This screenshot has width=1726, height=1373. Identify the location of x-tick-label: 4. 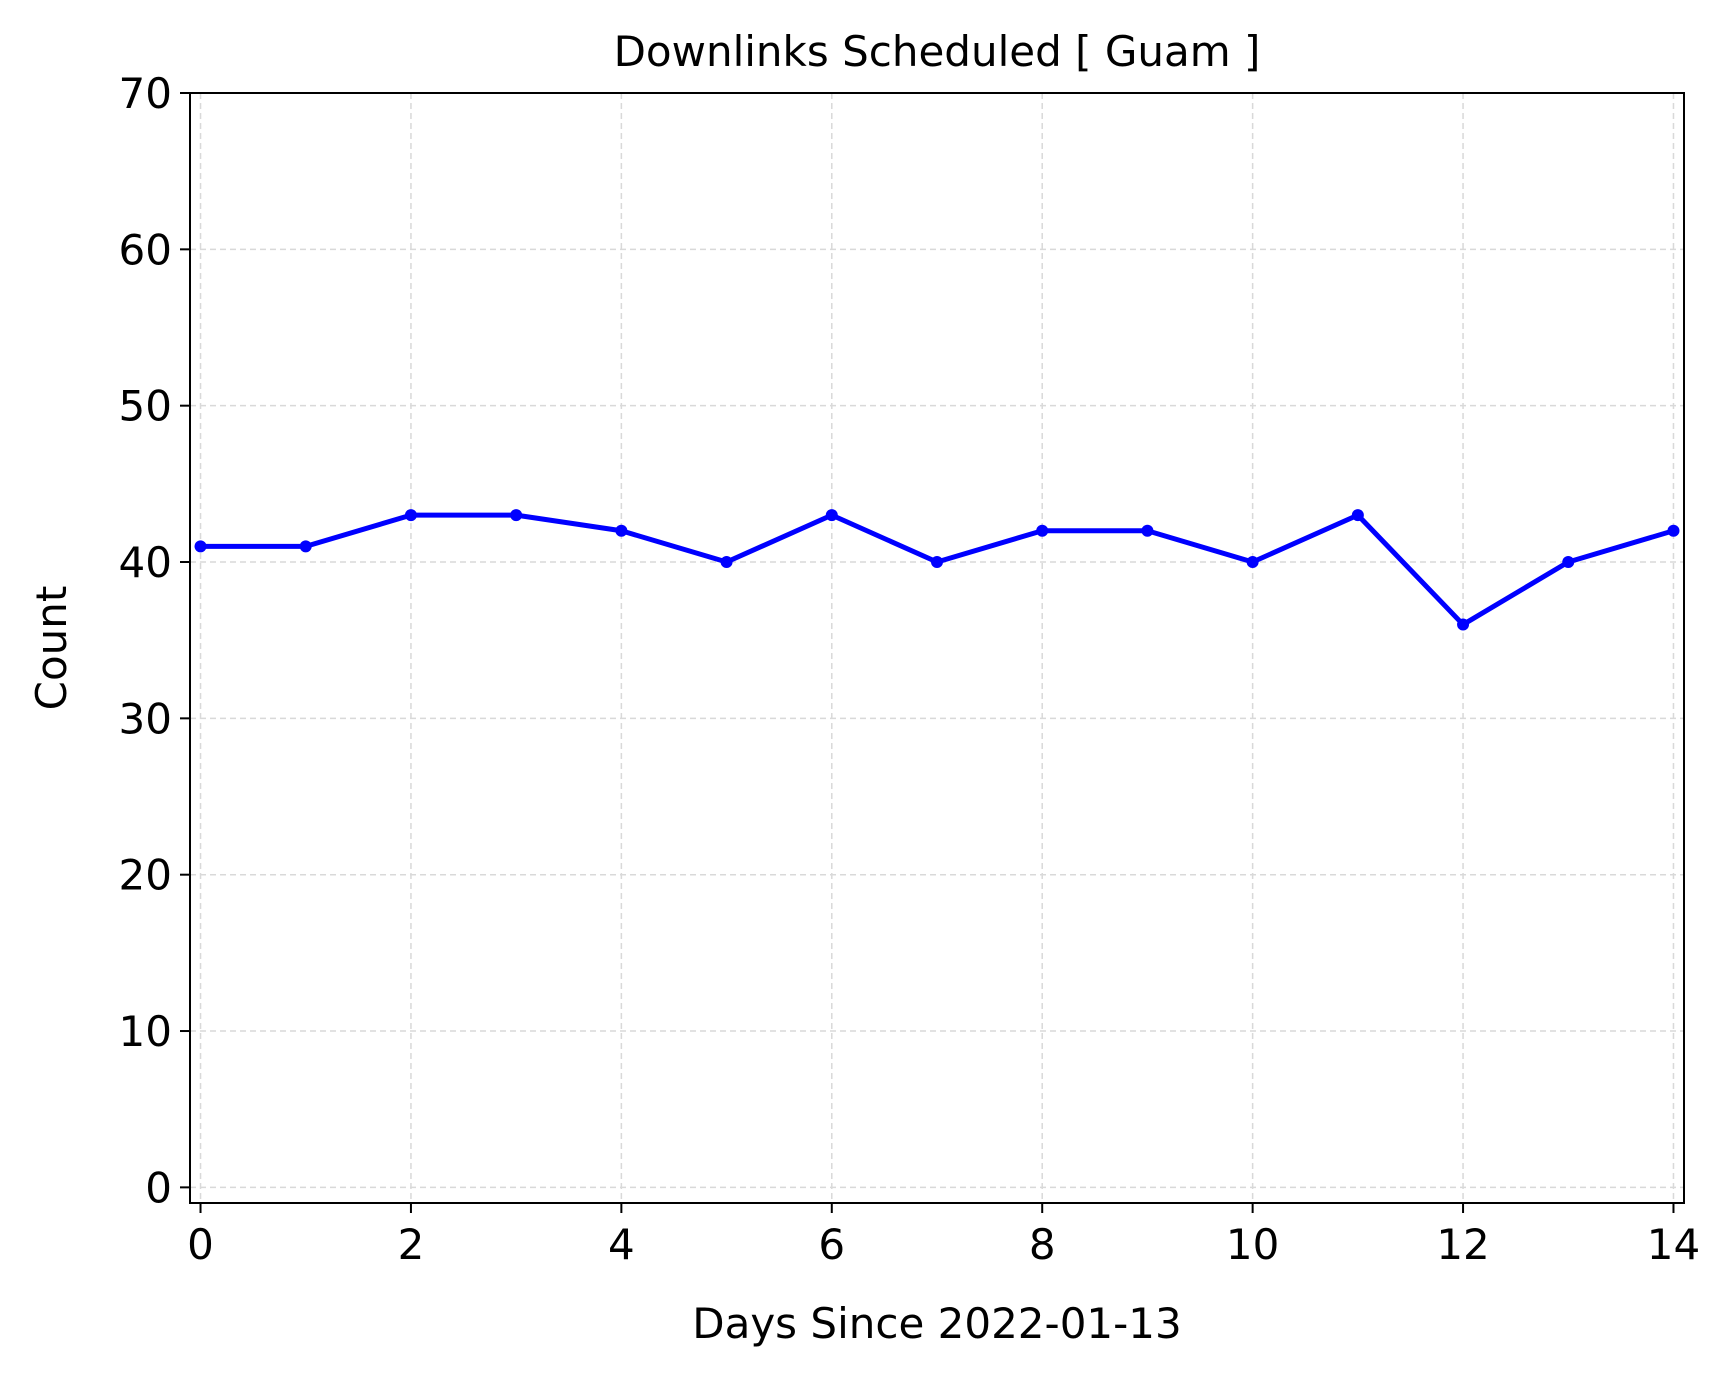
(621, 1244).